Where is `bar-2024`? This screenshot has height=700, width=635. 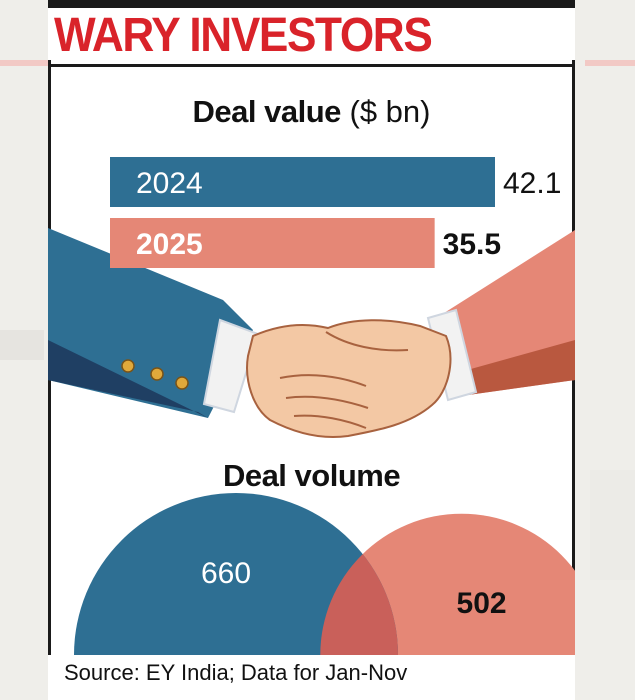 bar-2024 is located at coordinates (302, 182).